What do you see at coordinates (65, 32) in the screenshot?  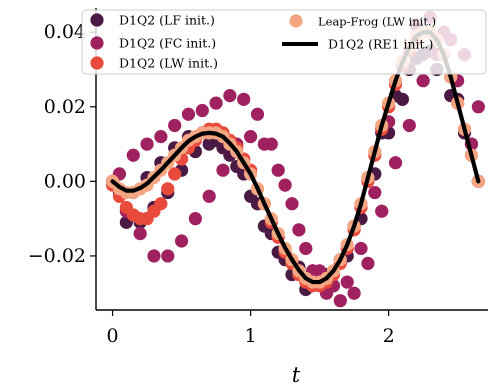 I see `y-tick-label: 0.04` at bounding box center [65, 32].